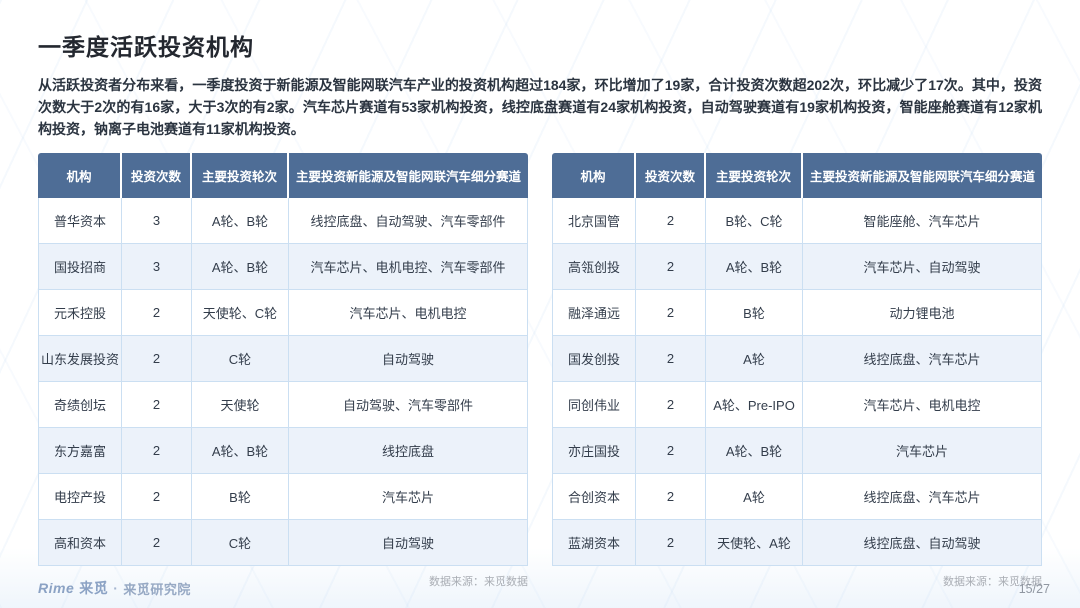 This screenshot has height=608, width=1080. I want to click on table-cell: 天使轮、A轮, so click(754, 543).